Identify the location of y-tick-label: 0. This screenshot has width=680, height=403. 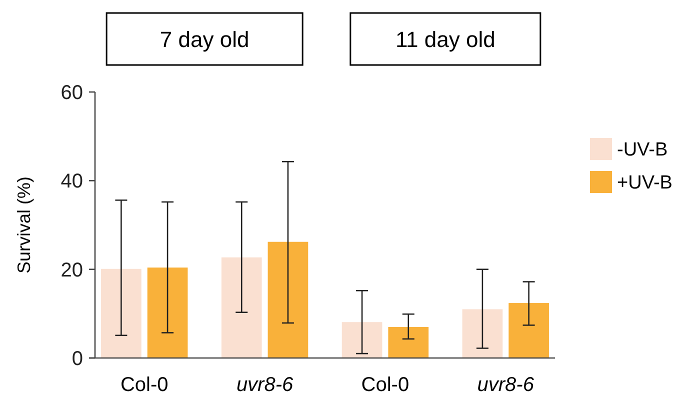
(77, 359).